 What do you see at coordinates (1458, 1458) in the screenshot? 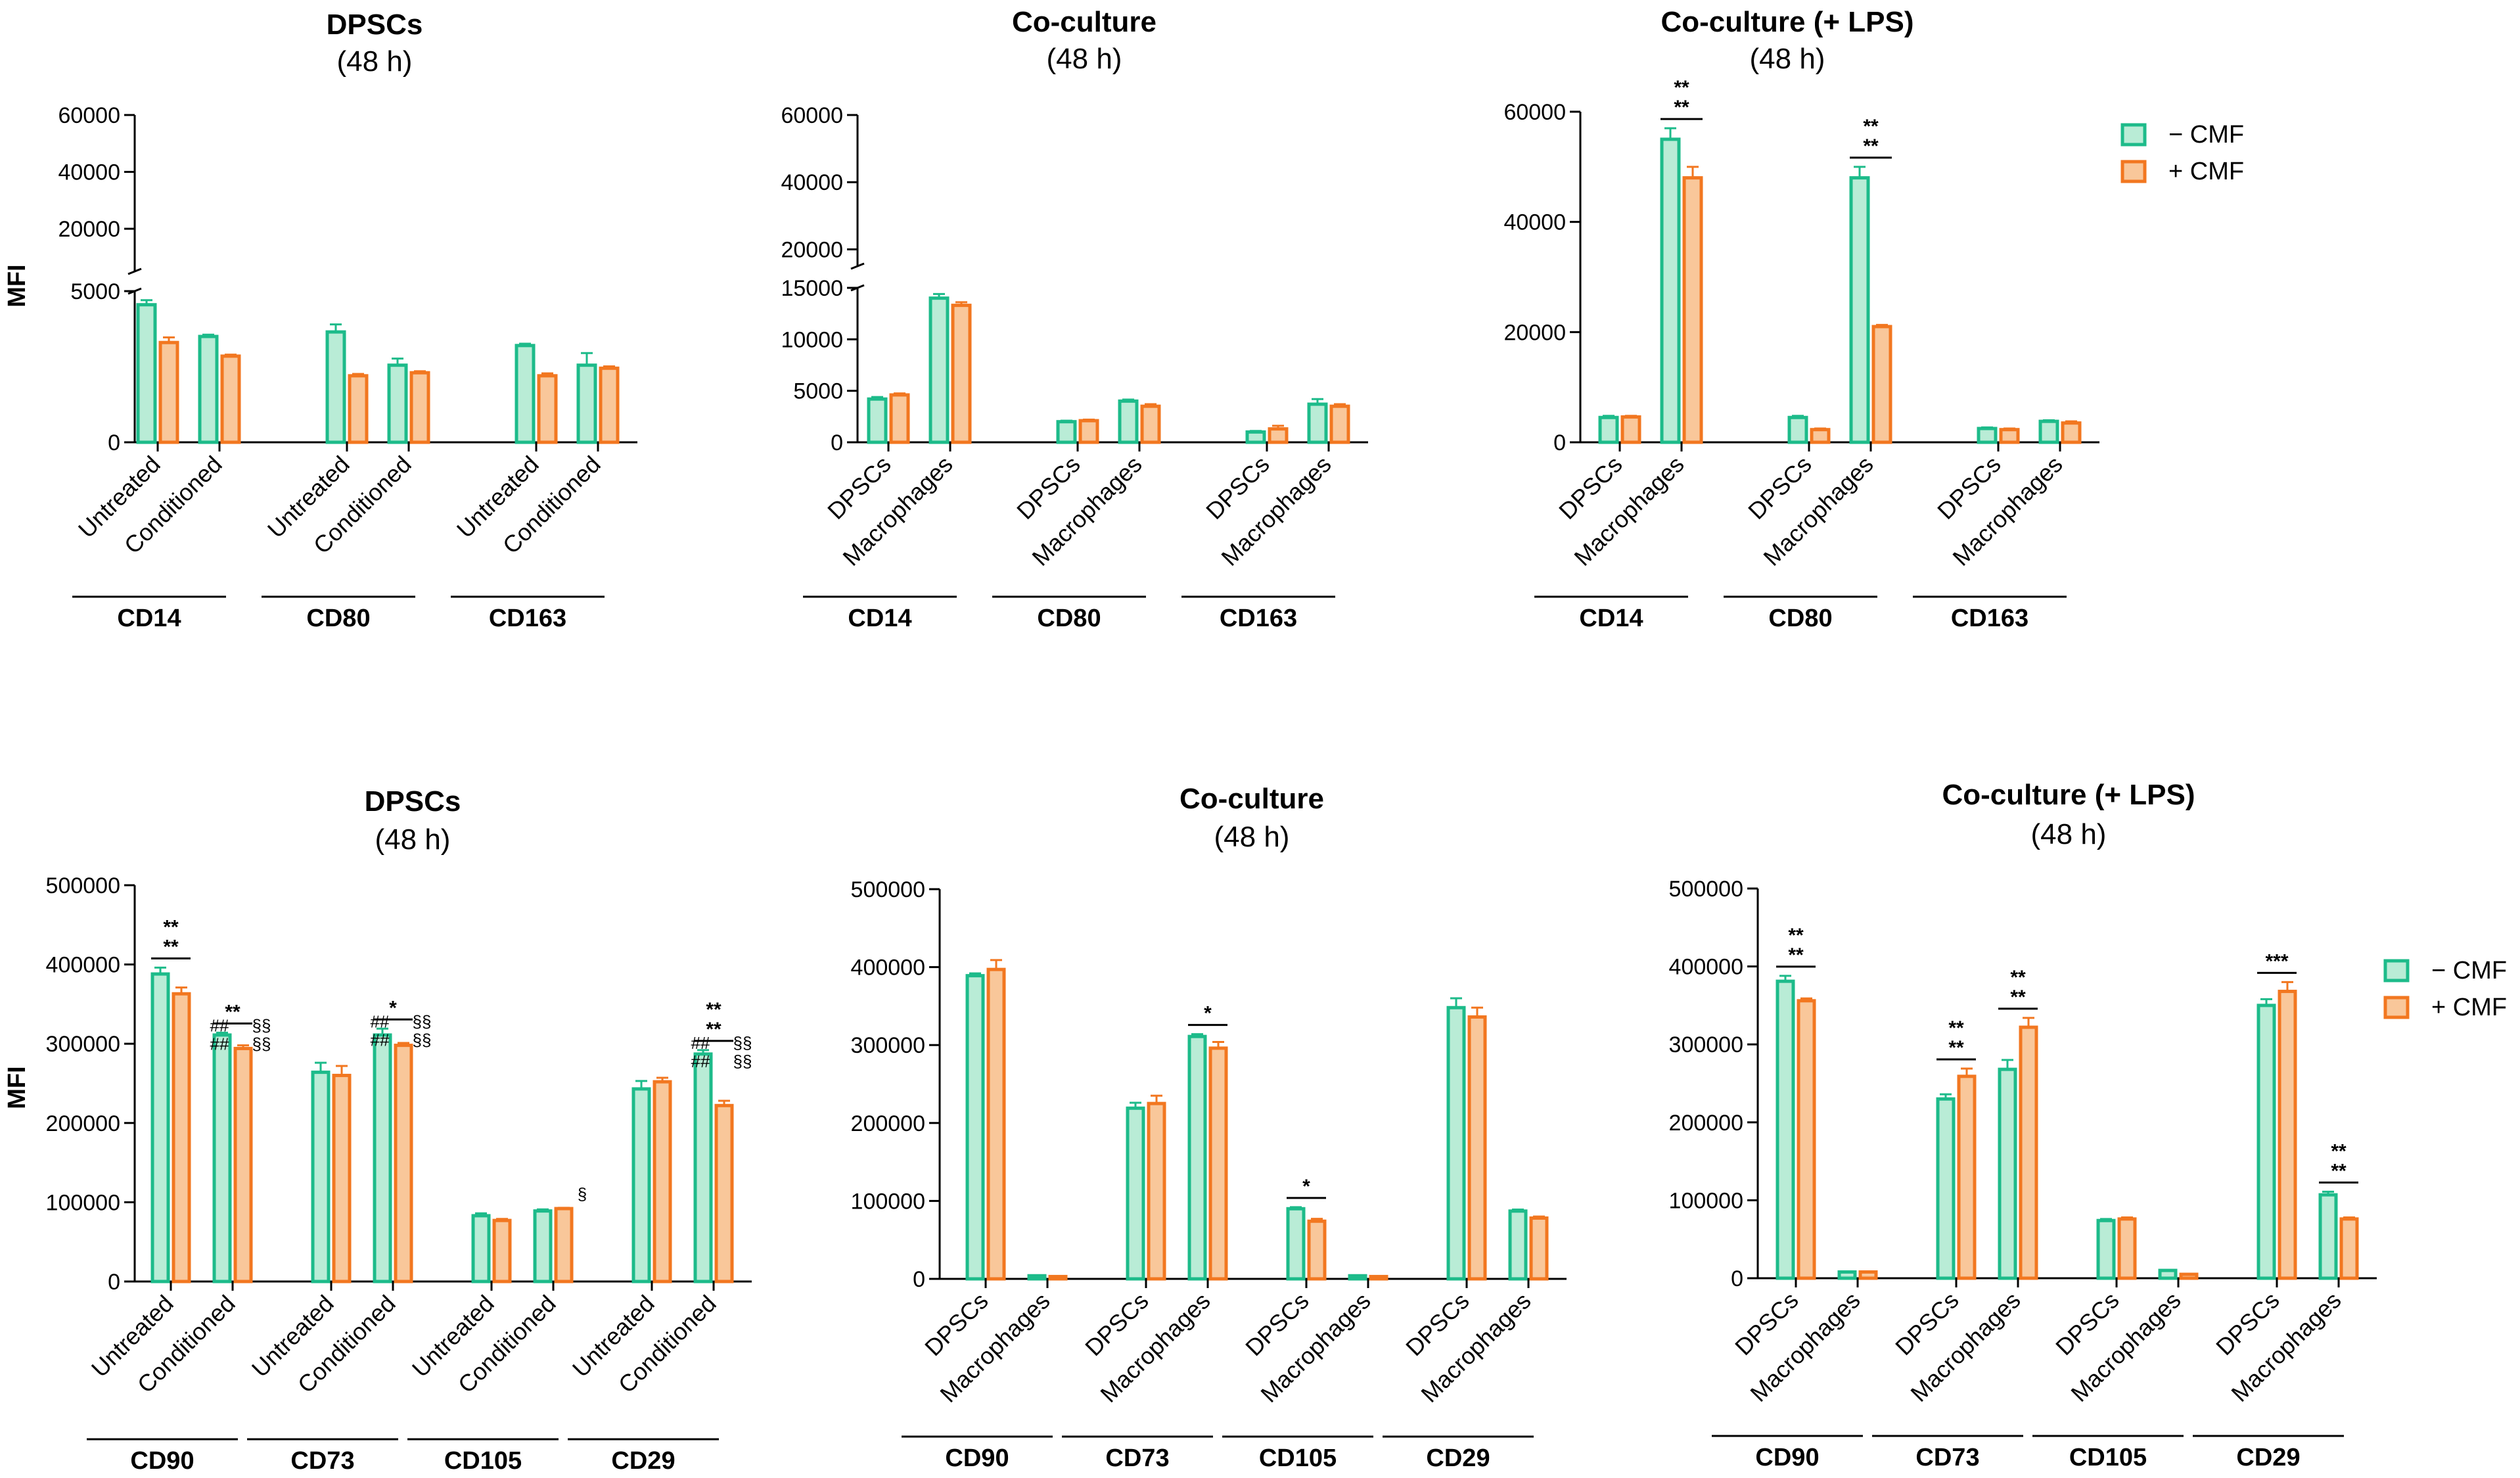
I see `group-label: CD29` at bounding box center [1458, 1458].